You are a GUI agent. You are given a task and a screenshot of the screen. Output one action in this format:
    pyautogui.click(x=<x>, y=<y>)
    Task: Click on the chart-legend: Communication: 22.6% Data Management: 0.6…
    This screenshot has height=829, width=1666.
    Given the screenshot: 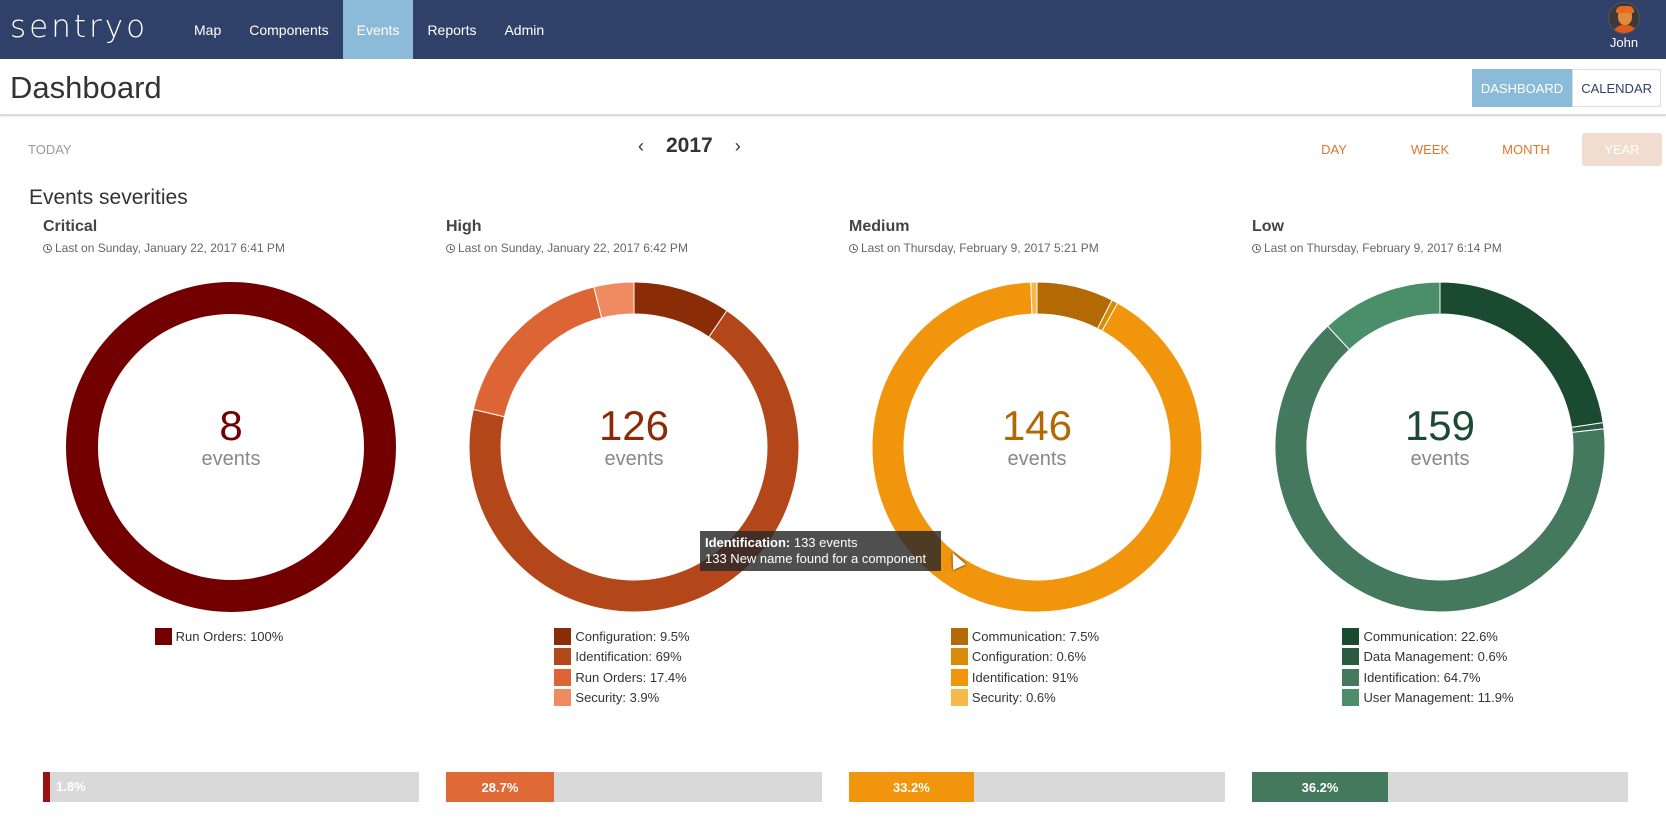 What is the action you would take?
    pyautogui.click(x=1428, y=667)
    